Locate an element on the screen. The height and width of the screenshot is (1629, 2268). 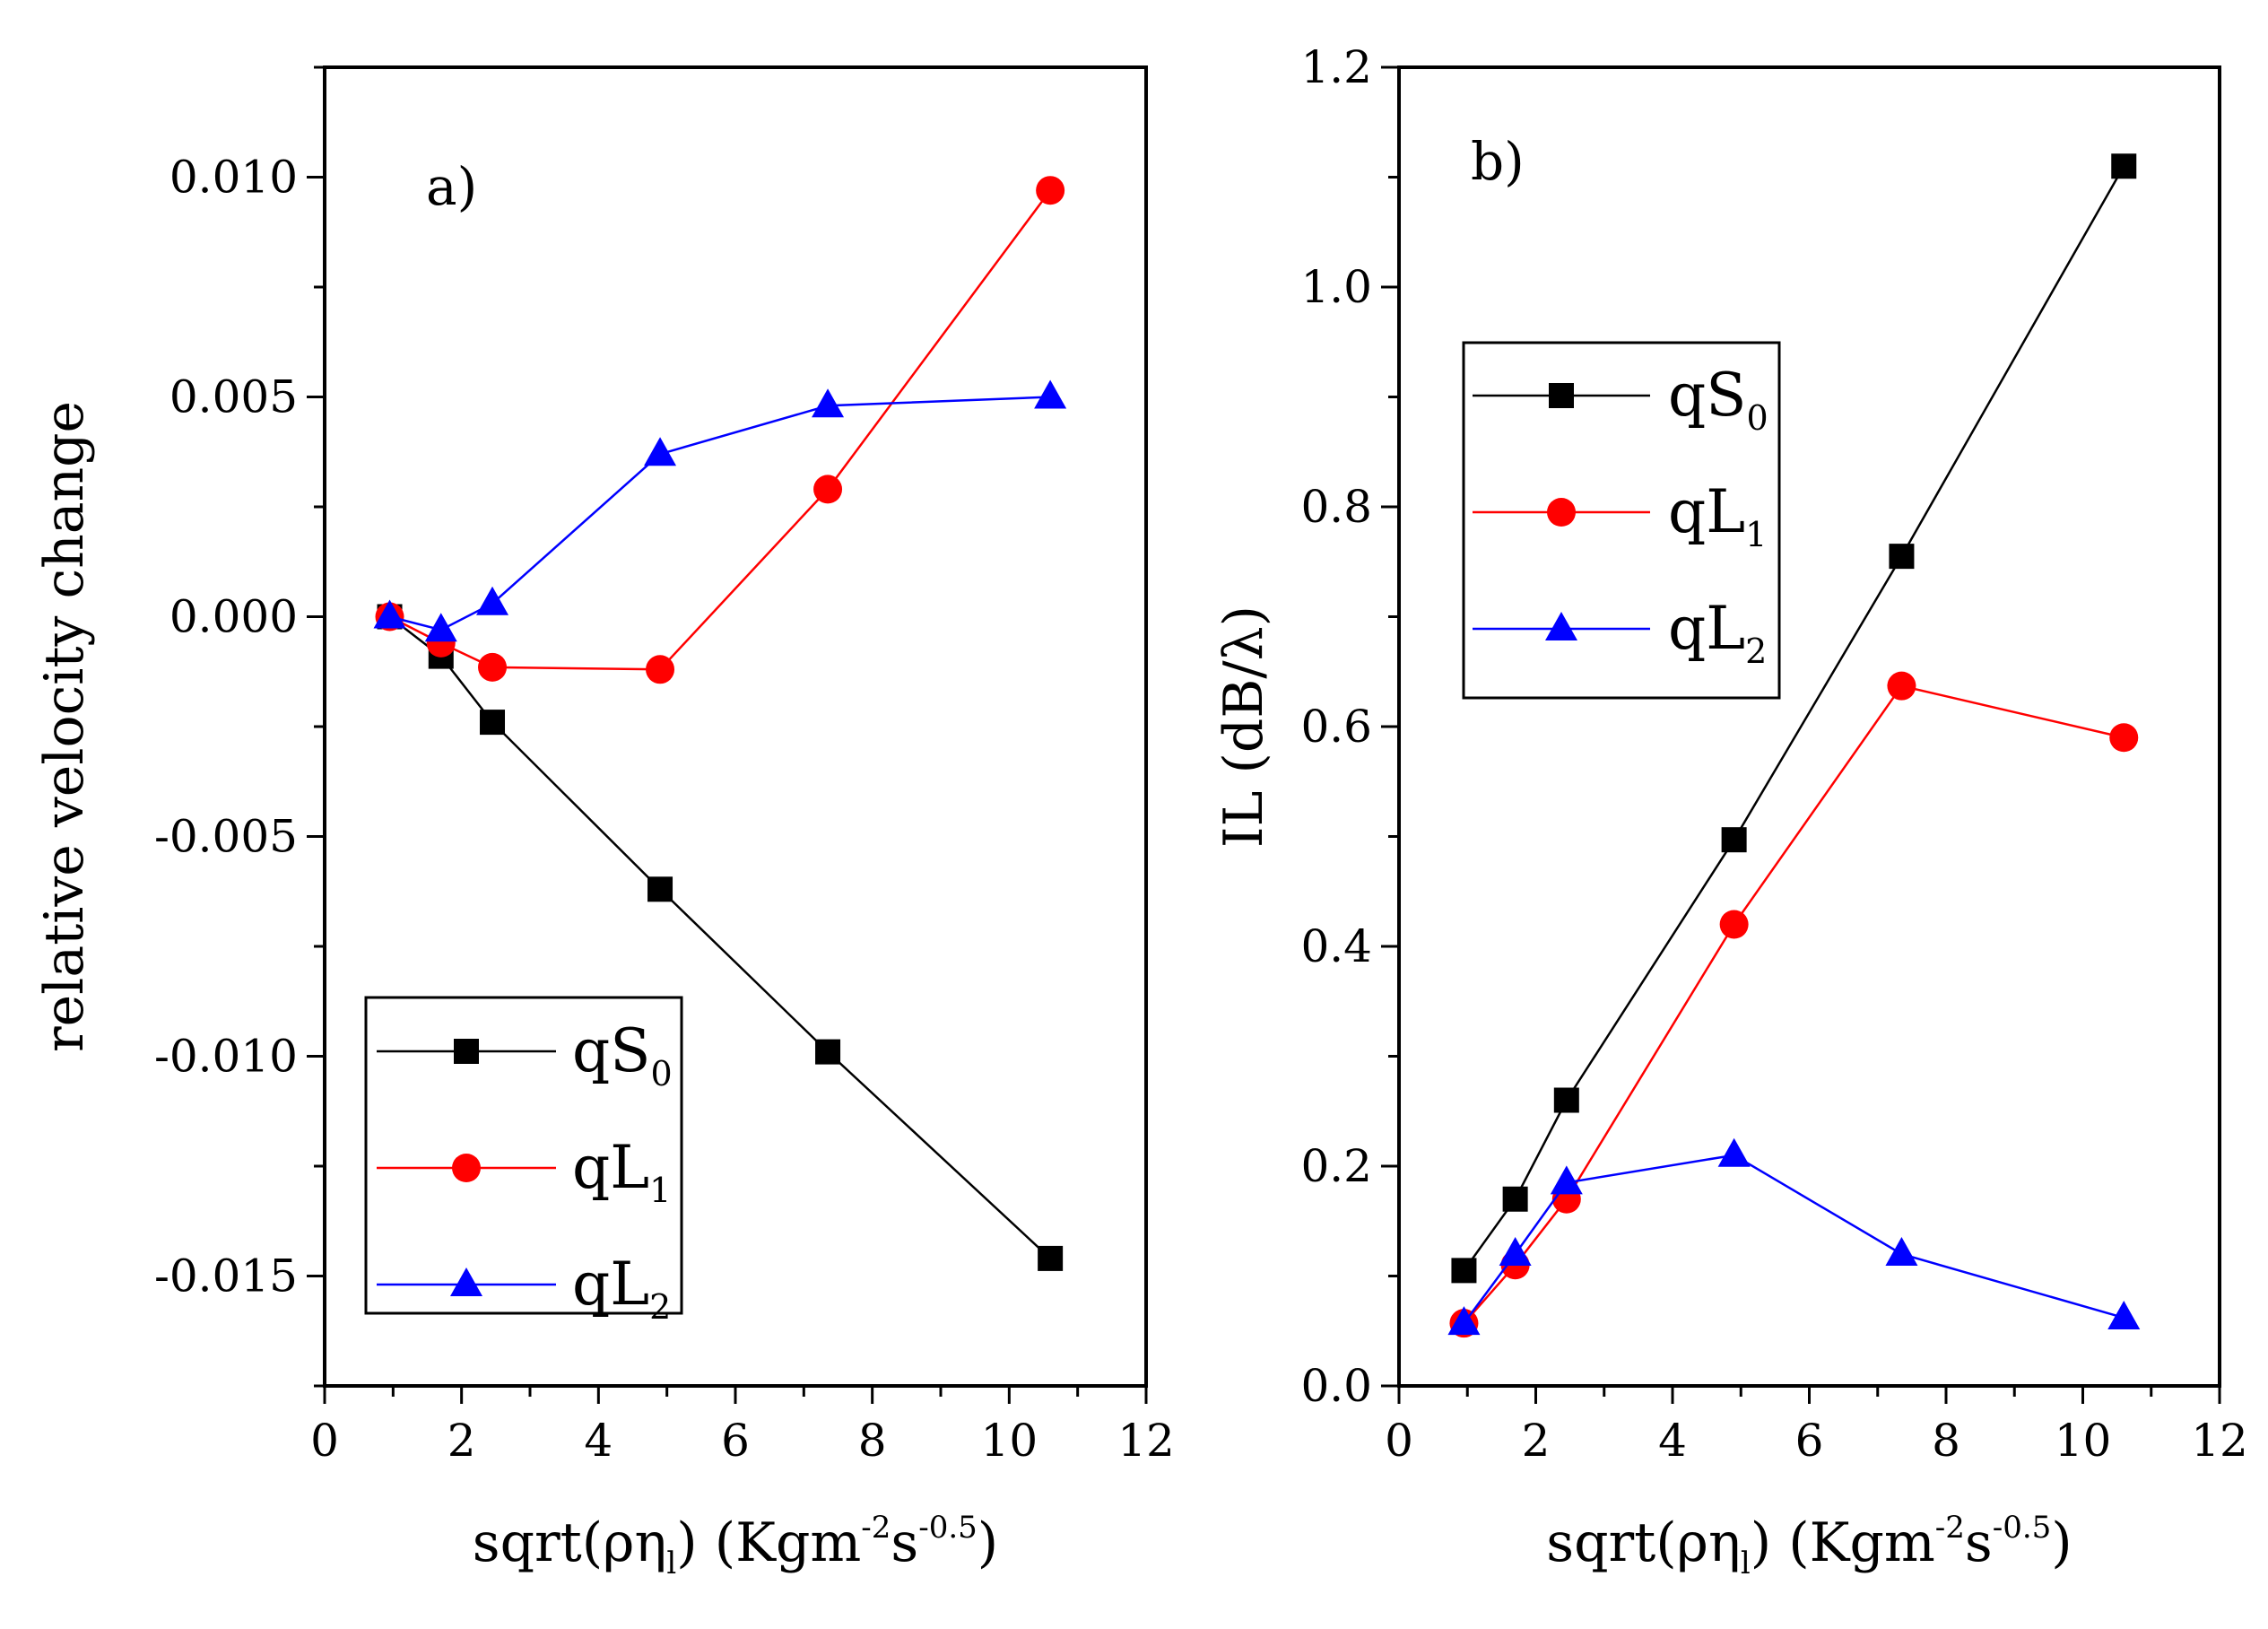
y-tick-label: 0.005 is located at coordinates (233, 397).